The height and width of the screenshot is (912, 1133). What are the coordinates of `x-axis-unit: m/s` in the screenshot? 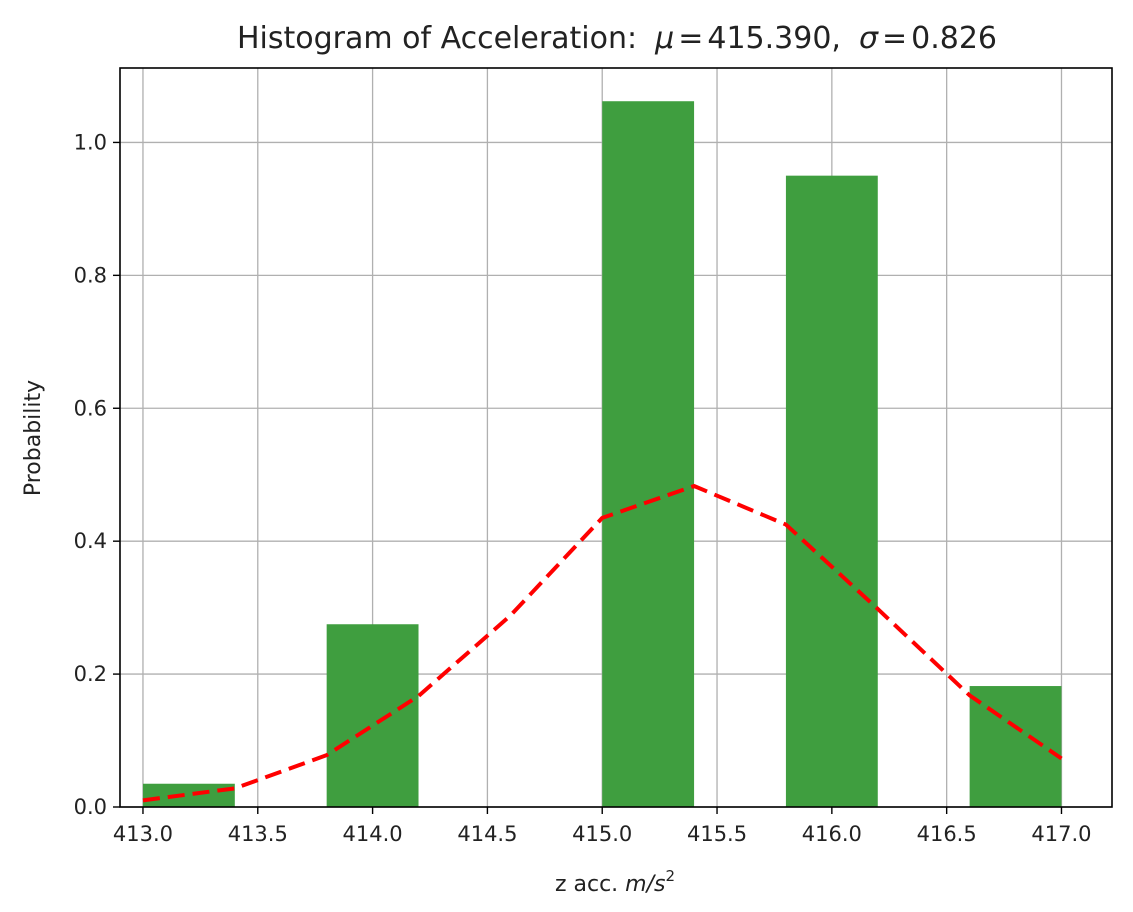 It's located at (645, 884).